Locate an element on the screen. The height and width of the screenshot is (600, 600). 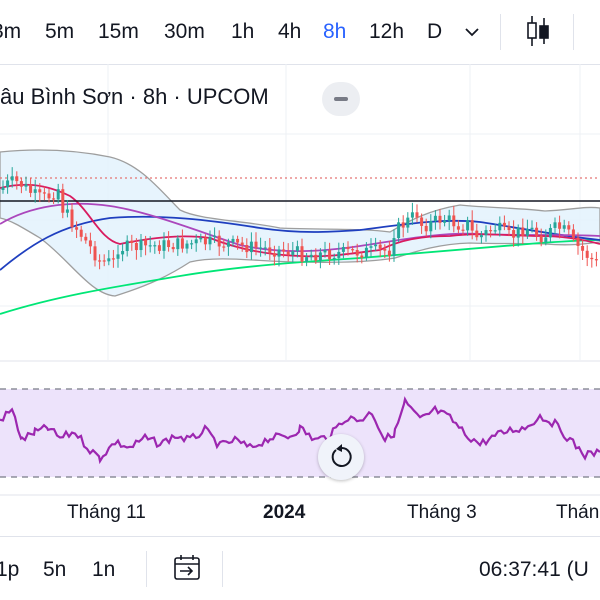
interval-5m: 5m is located at coordinates (60, 31).